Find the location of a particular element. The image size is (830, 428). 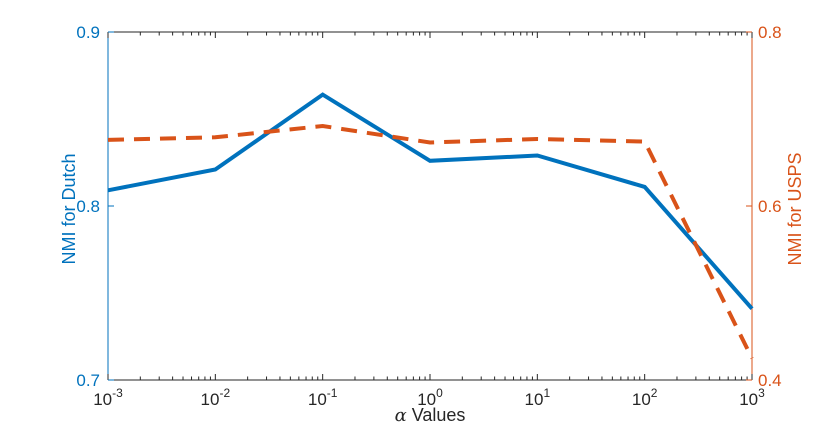

x-axis-label-symbol: α is located at coordinates (401, 415).